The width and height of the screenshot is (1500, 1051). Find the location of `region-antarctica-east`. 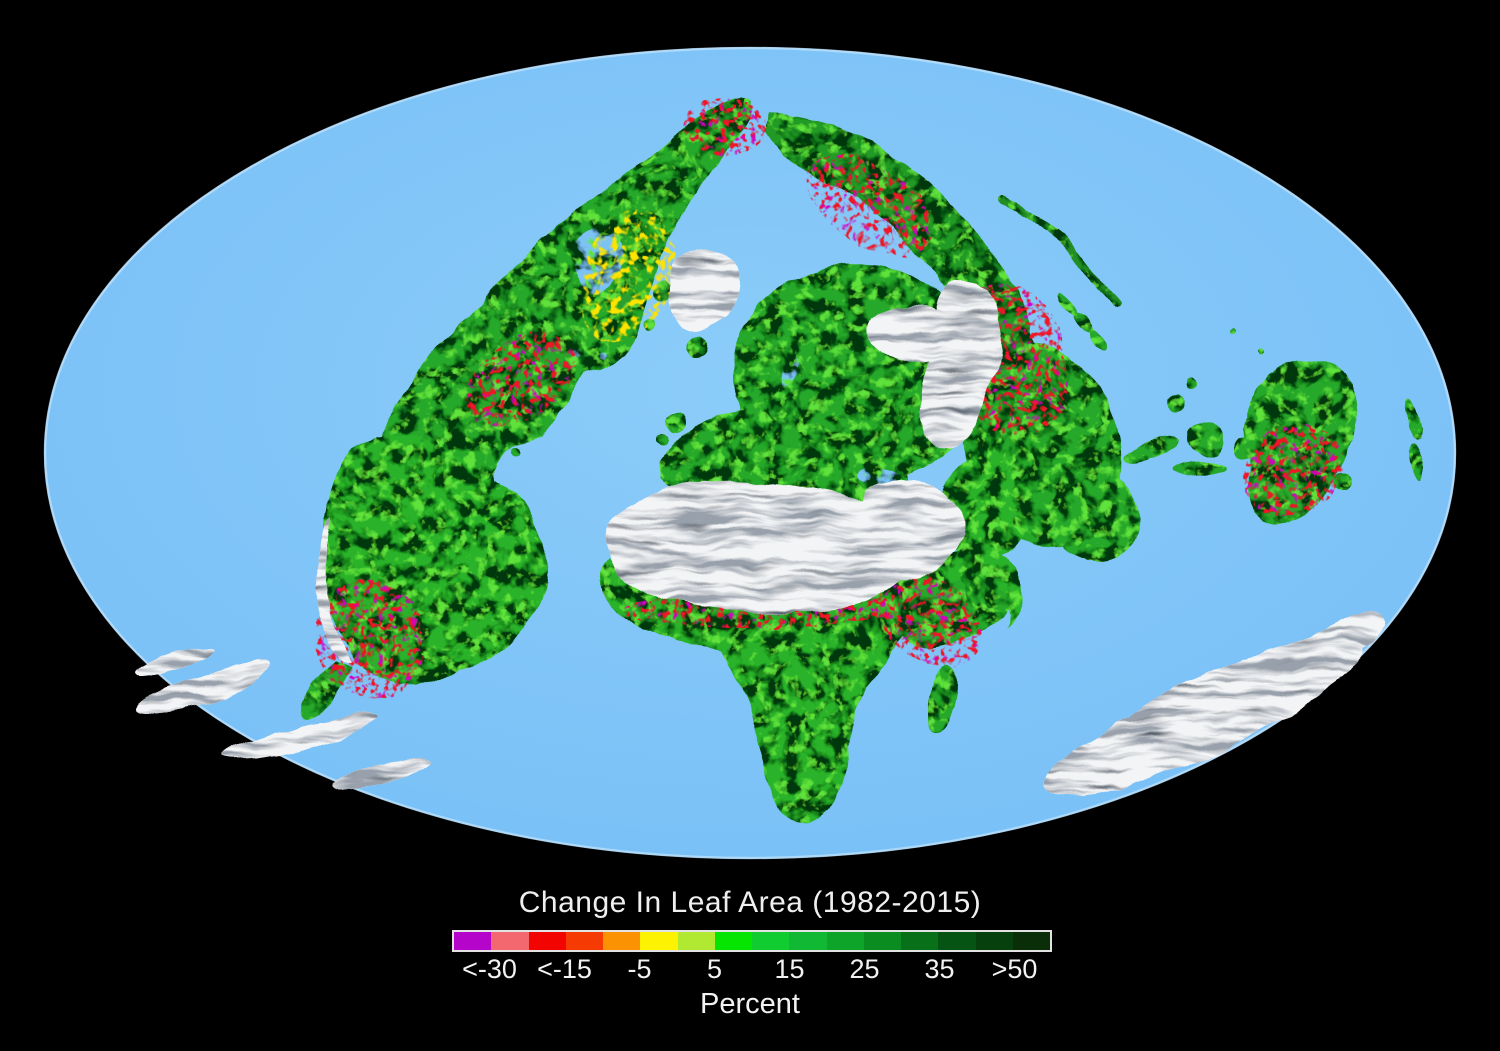

region-antarctica-east is located at coordinates (1217, 704).